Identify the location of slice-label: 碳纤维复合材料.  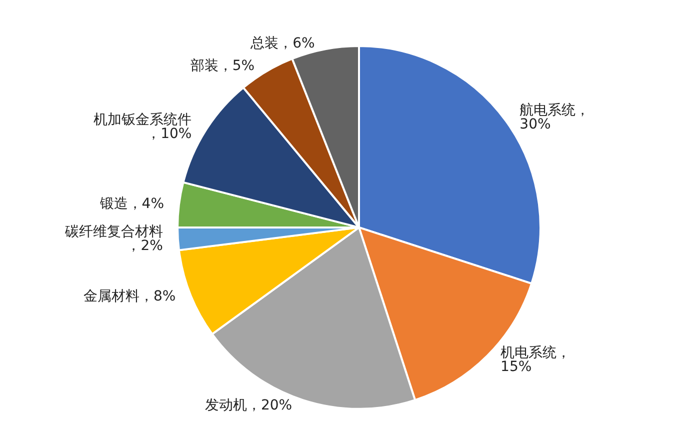
(113, 232).